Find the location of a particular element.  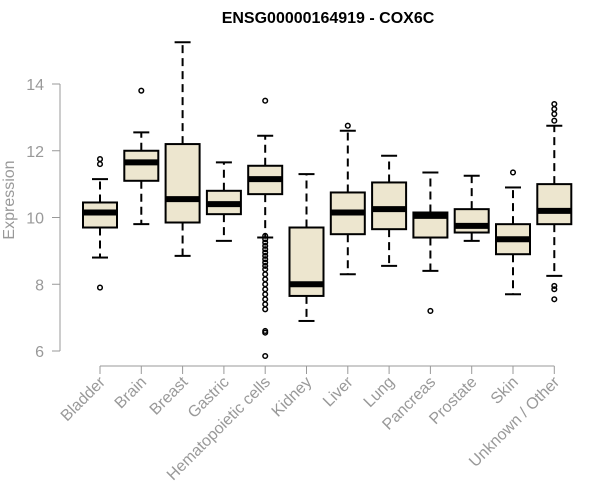

box-hematopoietic-cells is located at coordinates (265, 228).